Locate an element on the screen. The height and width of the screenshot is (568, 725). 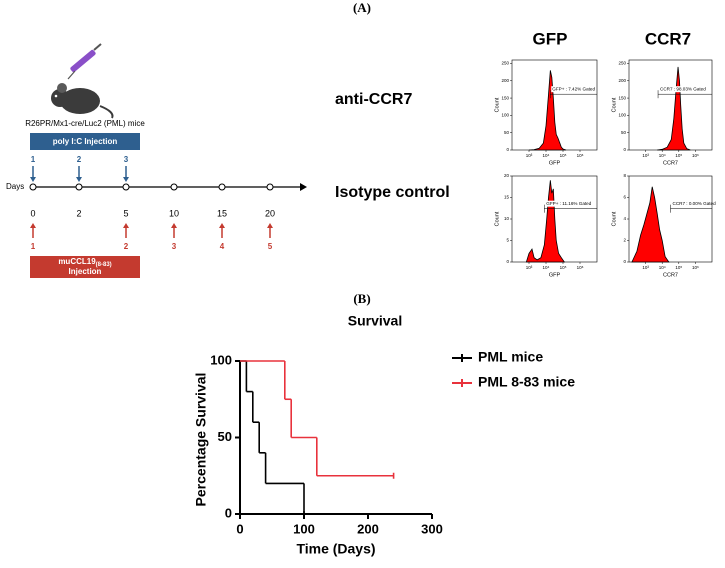
column-title: GFP is located at coordinates (550, 38).